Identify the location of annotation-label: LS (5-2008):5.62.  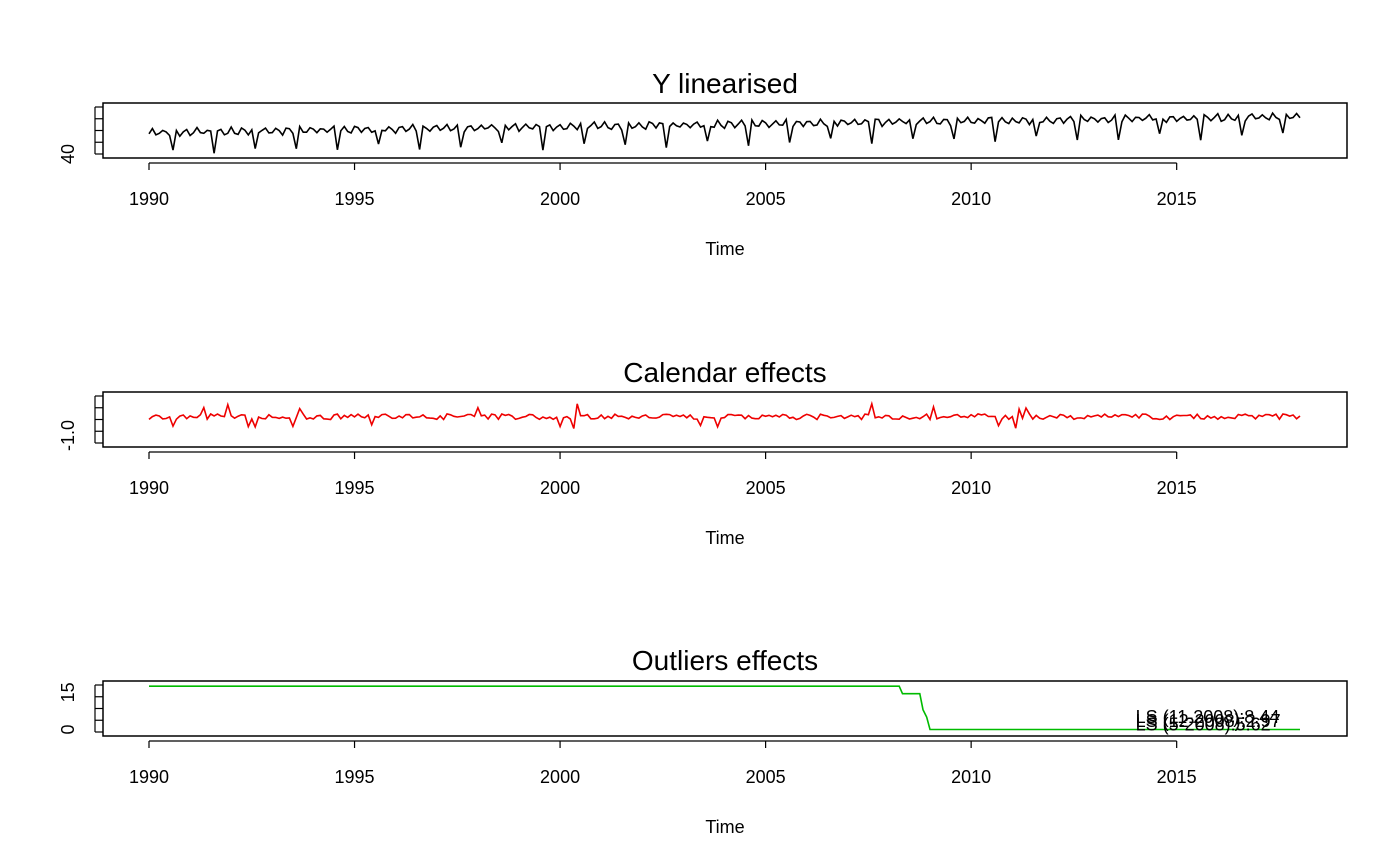
(1203, 725).